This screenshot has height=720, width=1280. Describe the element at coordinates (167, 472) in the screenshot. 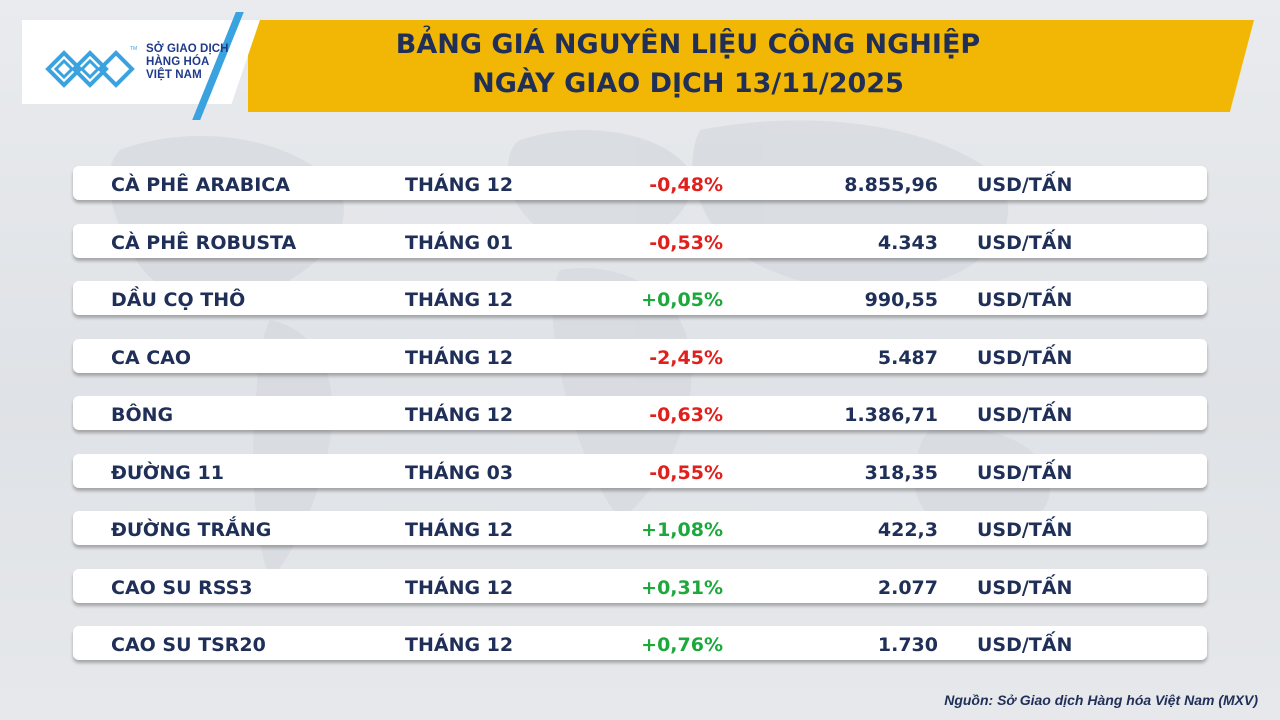

I see `commodity-name: ĐƯỜNG 11` at that location.